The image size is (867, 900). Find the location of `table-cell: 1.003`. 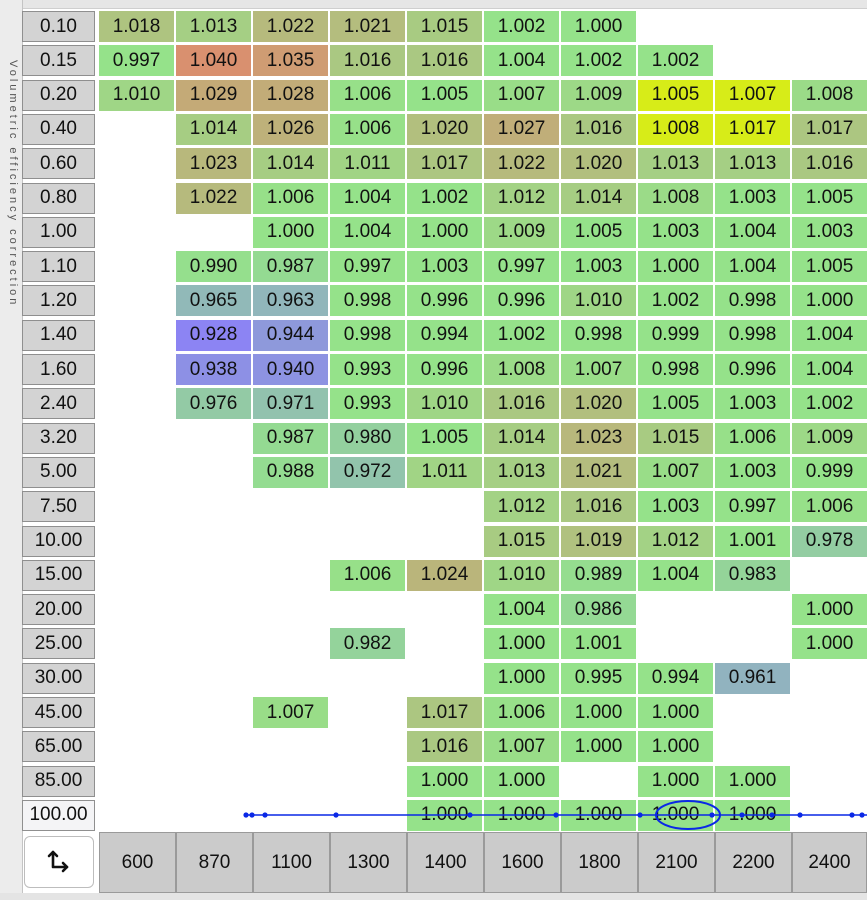

table-cell: 1.003 is located at coordinates (445, 267).